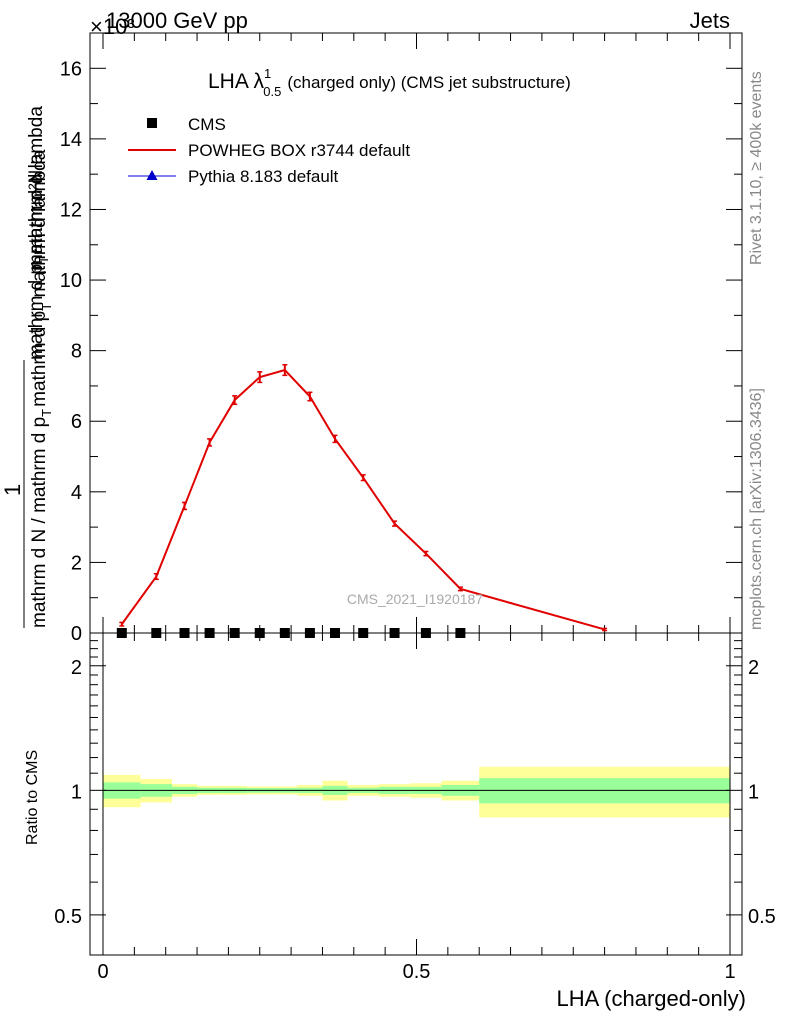  What do you see at coordinates (36, 312) in the screenshot?
I see `ylabel-mid-text: mathrm d p` at bounding box center [36, 312].